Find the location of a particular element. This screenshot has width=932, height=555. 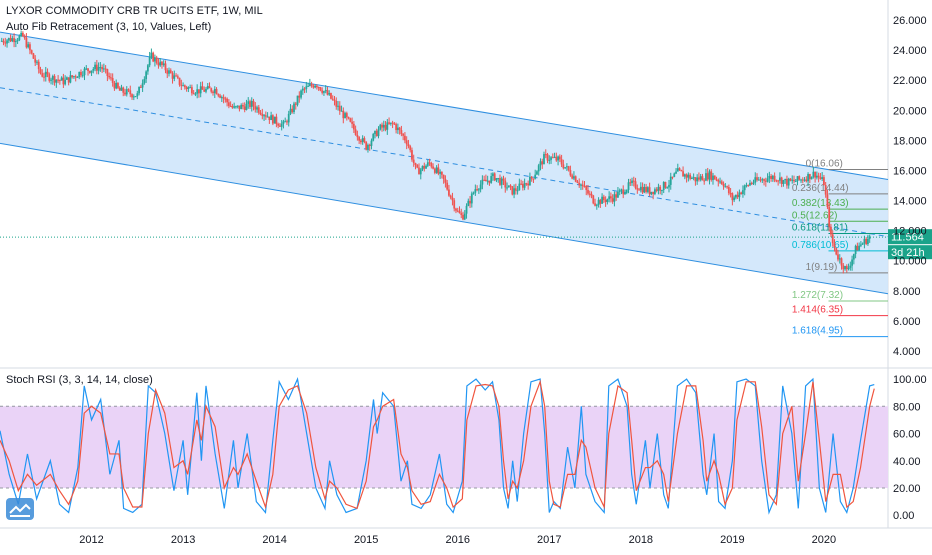

time-axis-tick: 2020 is located at coordinates (824, 540).